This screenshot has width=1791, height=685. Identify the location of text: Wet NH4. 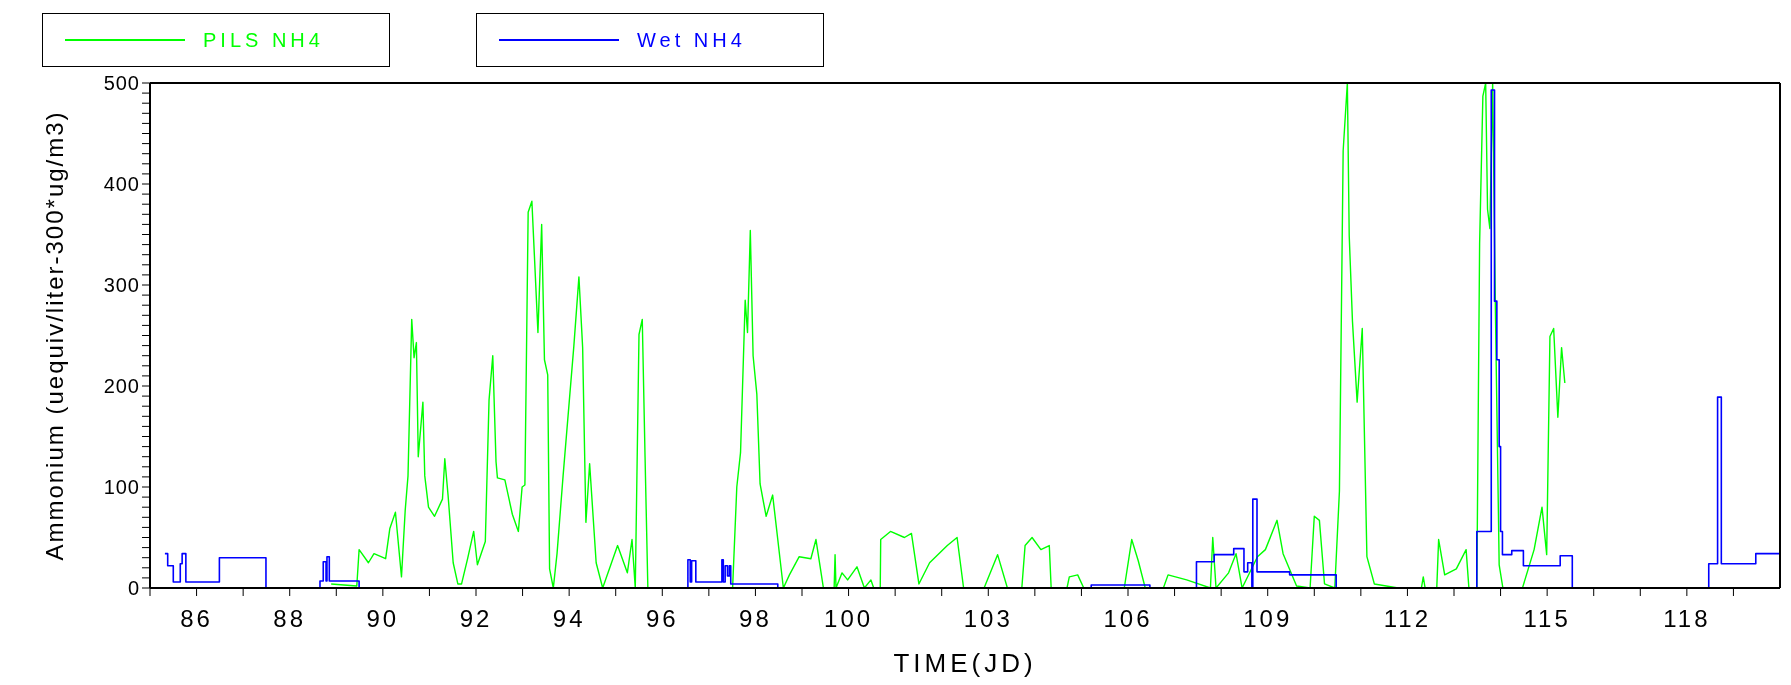
(691, 40).